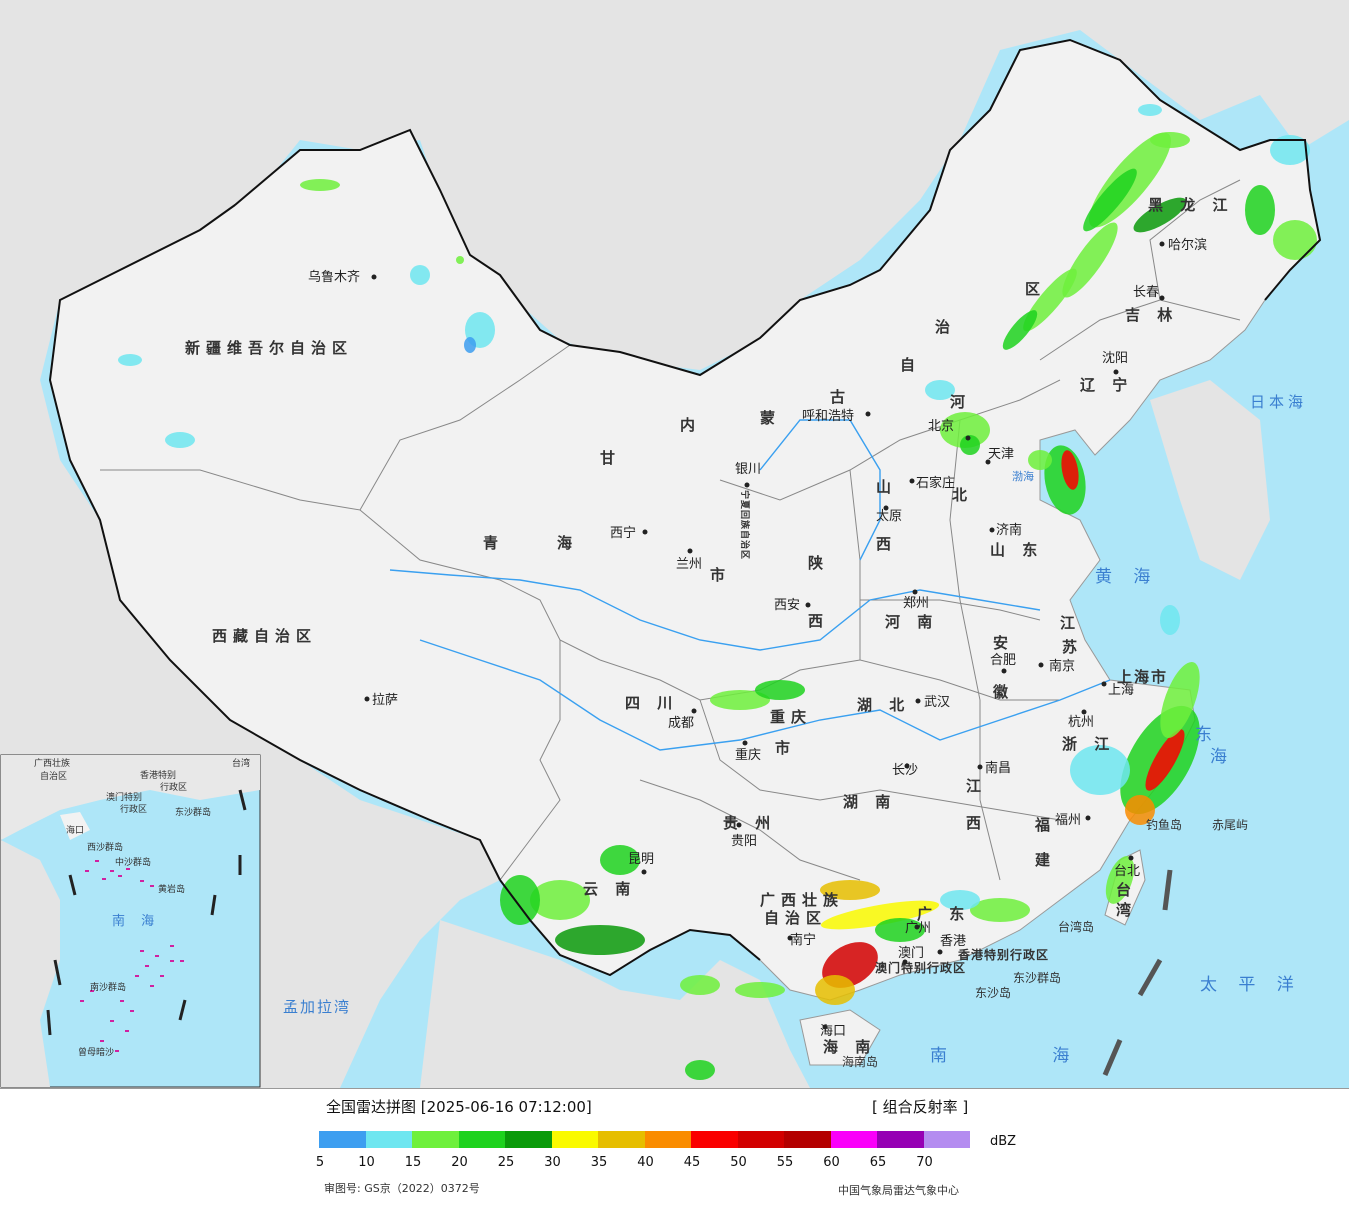  What do you see at coordinates (787, 605) in the screenshot?
I see `city-label-xian: 西安` at bounding box center [787, 605].